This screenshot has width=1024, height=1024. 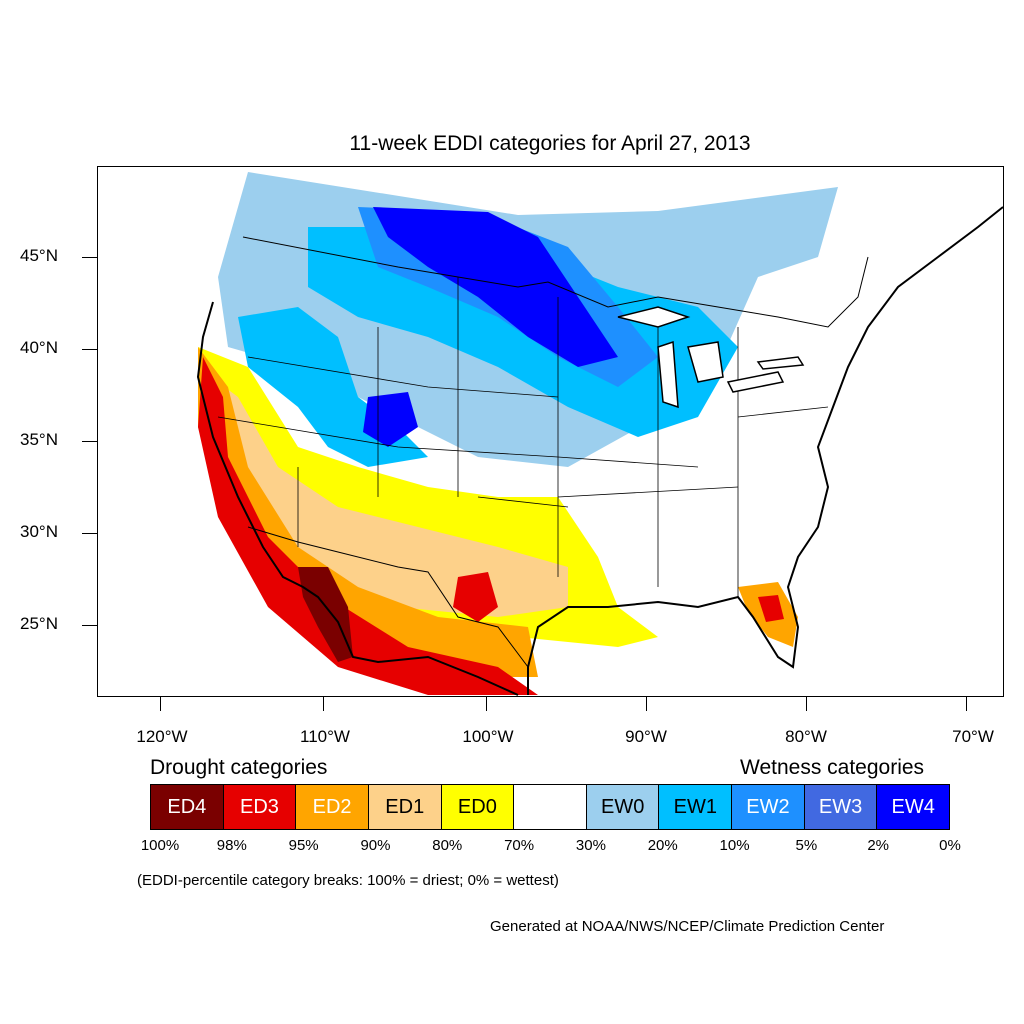 What do you see at coordinates (39, 623) in the screenshot?
I see `lat-label-25: 25°N` at bounding box center [39, 623].